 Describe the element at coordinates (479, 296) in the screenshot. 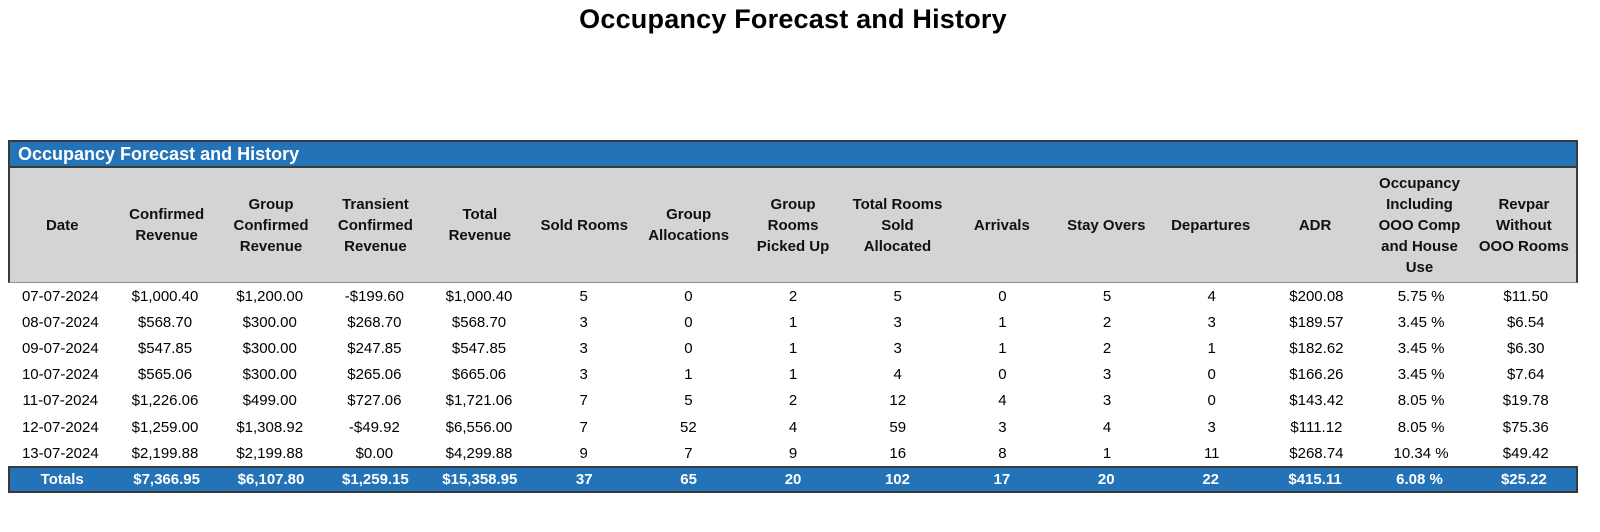

I see `table-cell: $1,000.40` at that location.